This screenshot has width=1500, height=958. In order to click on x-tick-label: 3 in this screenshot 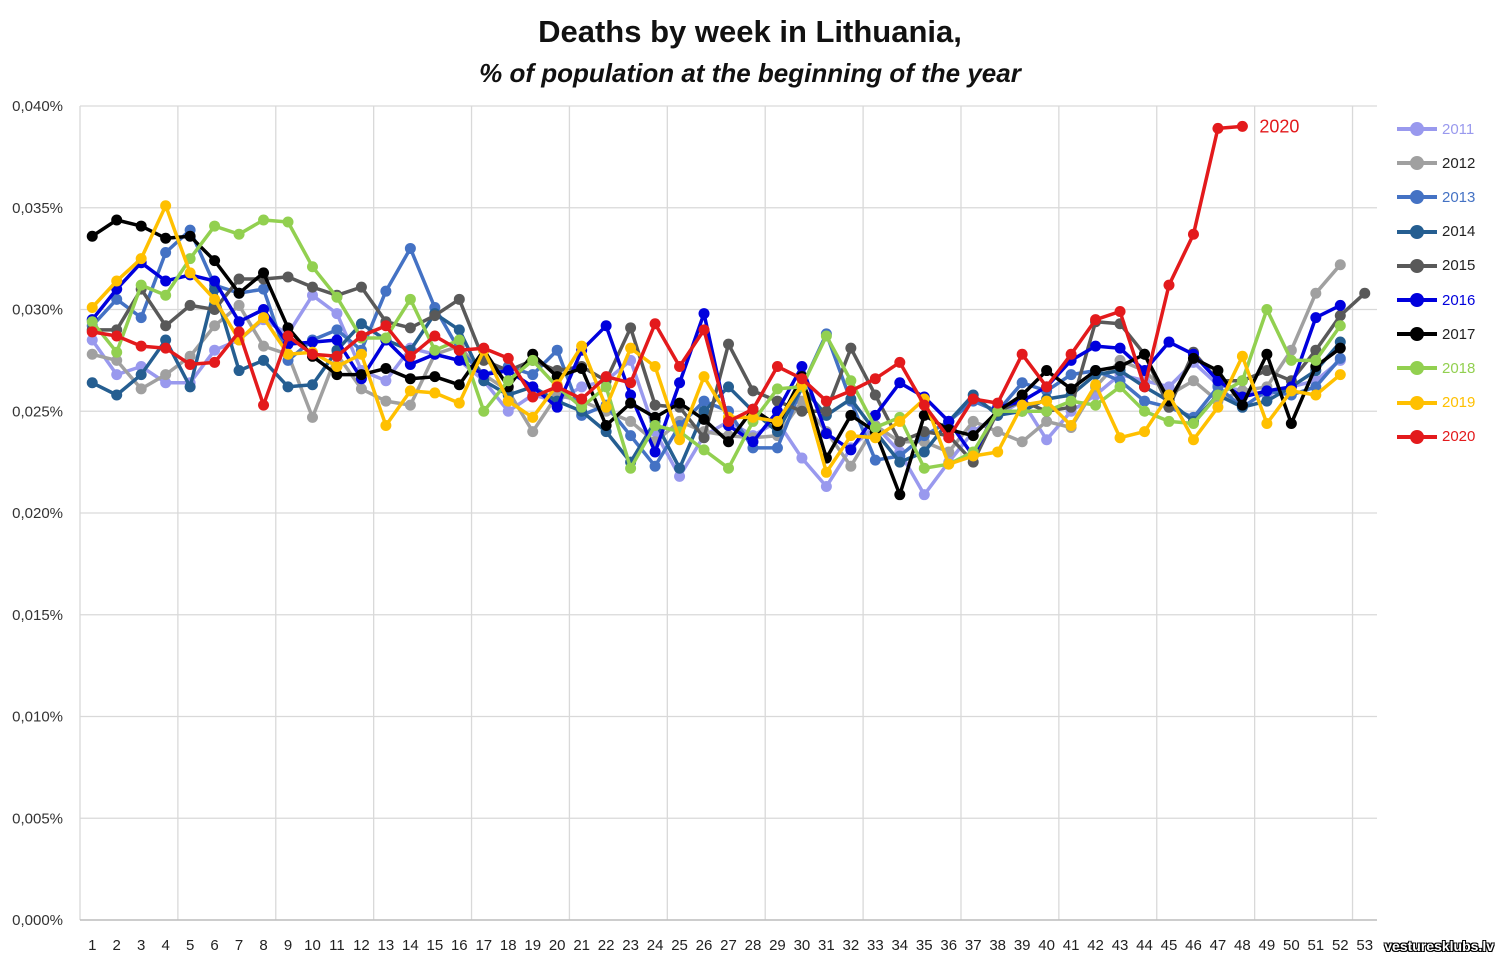, I will do `click(141, 945)`.